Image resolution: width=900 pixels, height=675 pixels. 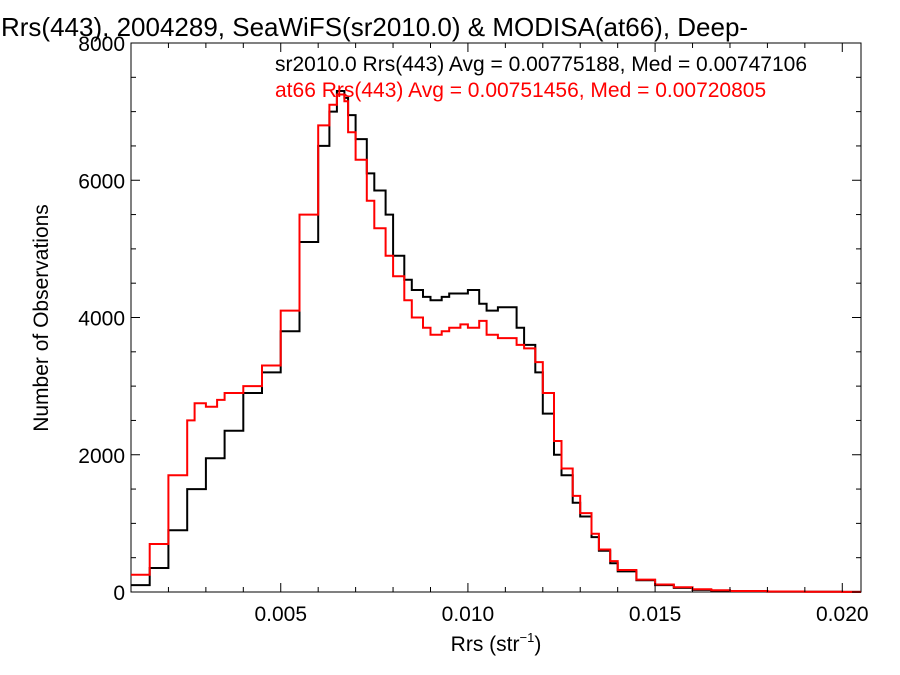 What do you see at coordinates (655, 614) in the screenshot?
I see `x-tick-label: 0.015` at bounding box center [655, 614].